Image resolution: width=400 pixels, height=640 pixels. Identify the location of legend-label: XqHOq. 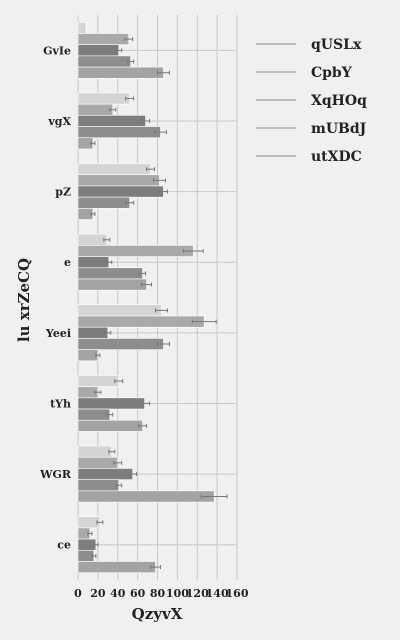
(339, 101).